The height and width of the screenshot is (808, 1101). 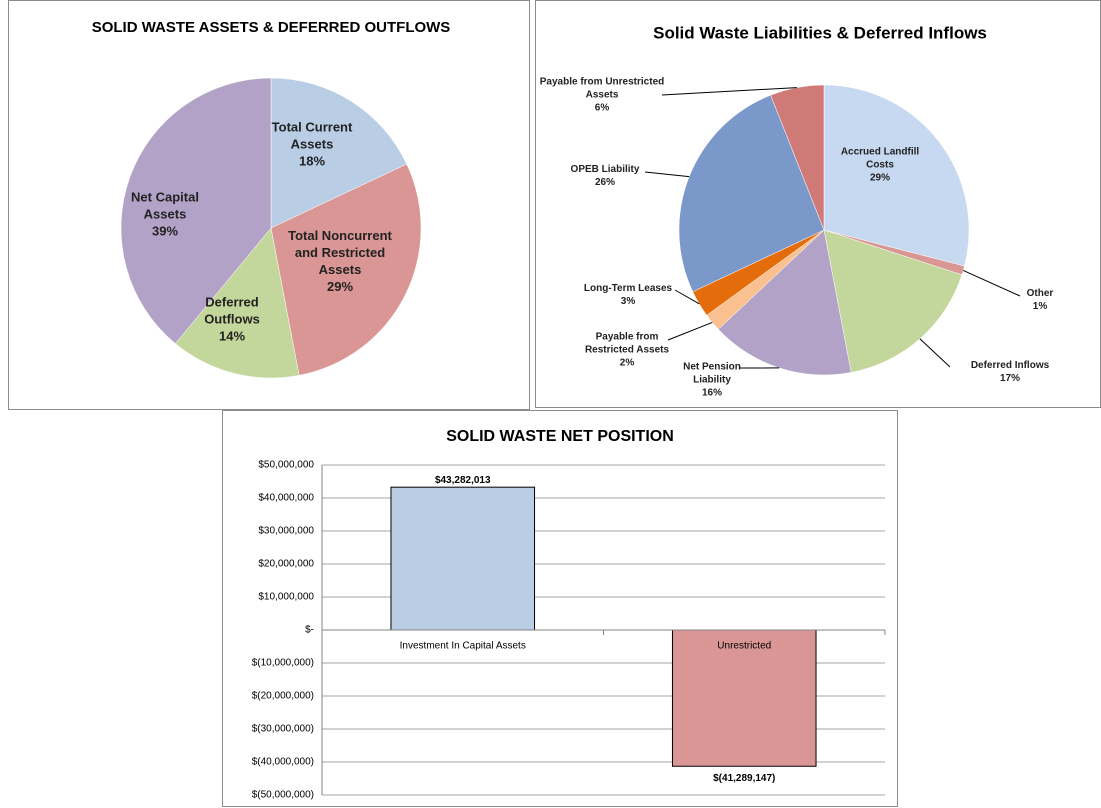 What do you see at coordinates (286, 531) in the screenshot?
I see `y-tick-label: $30,000,000` at bounding box center [286, 531].